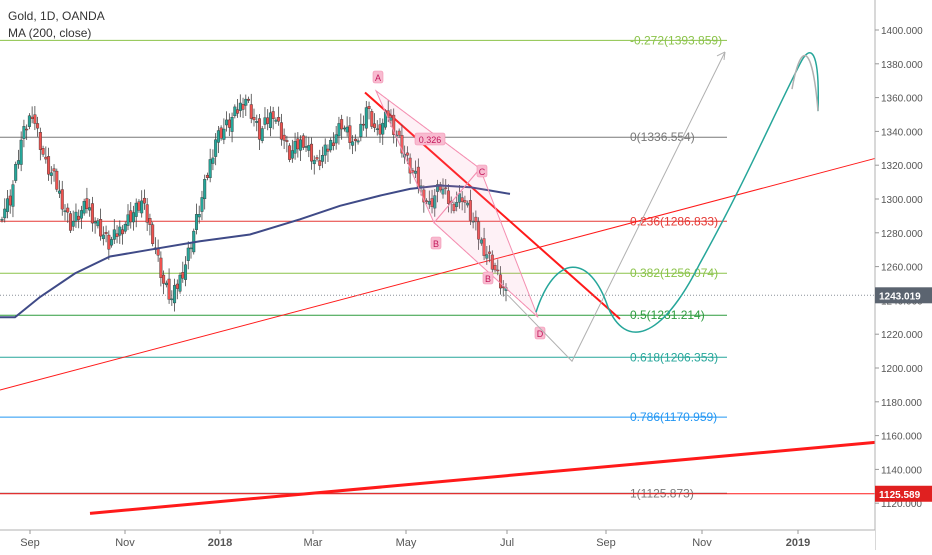 Image resolution: width=932 pixels, height=555 pixels. What do you see at coordinates (492, 205) in the screenshot?
I see `resistance-trendline` at bounding box center [492, 205].